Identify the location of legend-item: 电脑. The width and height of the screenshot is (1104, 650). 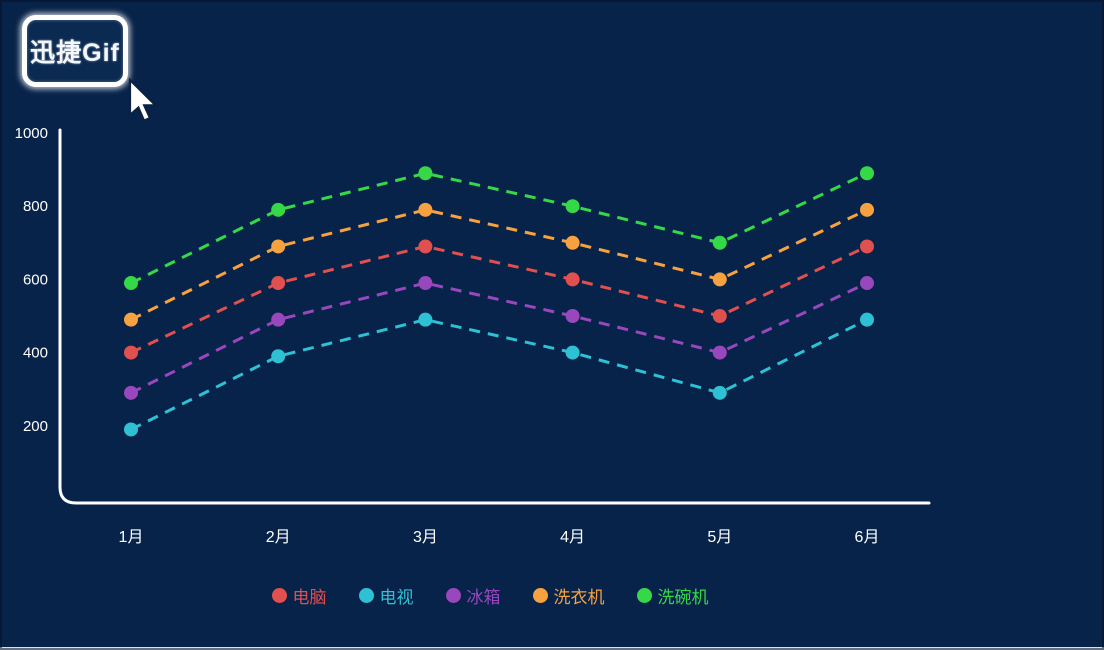
(299, 595).